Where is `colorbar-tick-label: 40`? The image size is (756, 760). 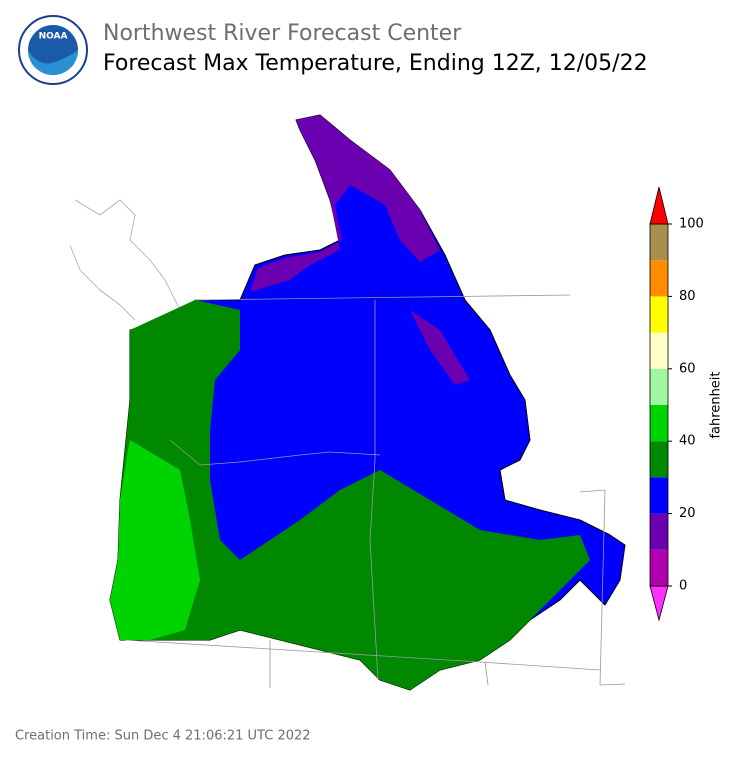
colorbar-tick-label: 40 is located at coordinates (687, 441).